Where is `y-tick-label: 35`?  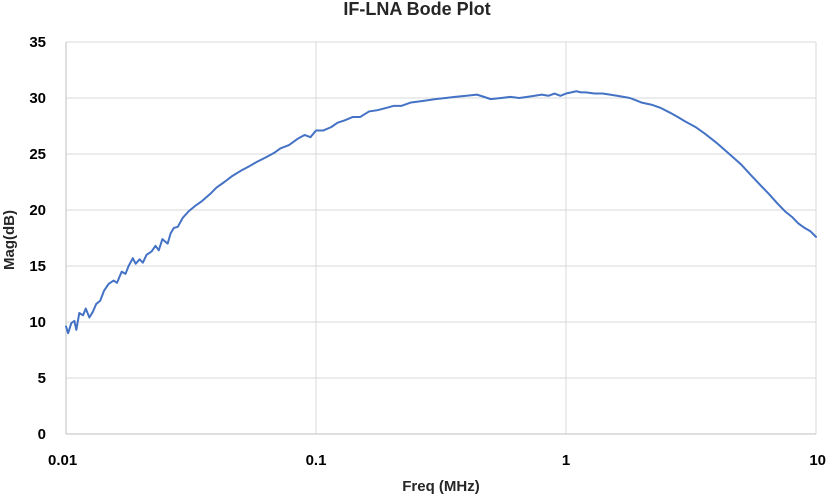 y-tick-label: 35 is located at coordinates (37, 42).